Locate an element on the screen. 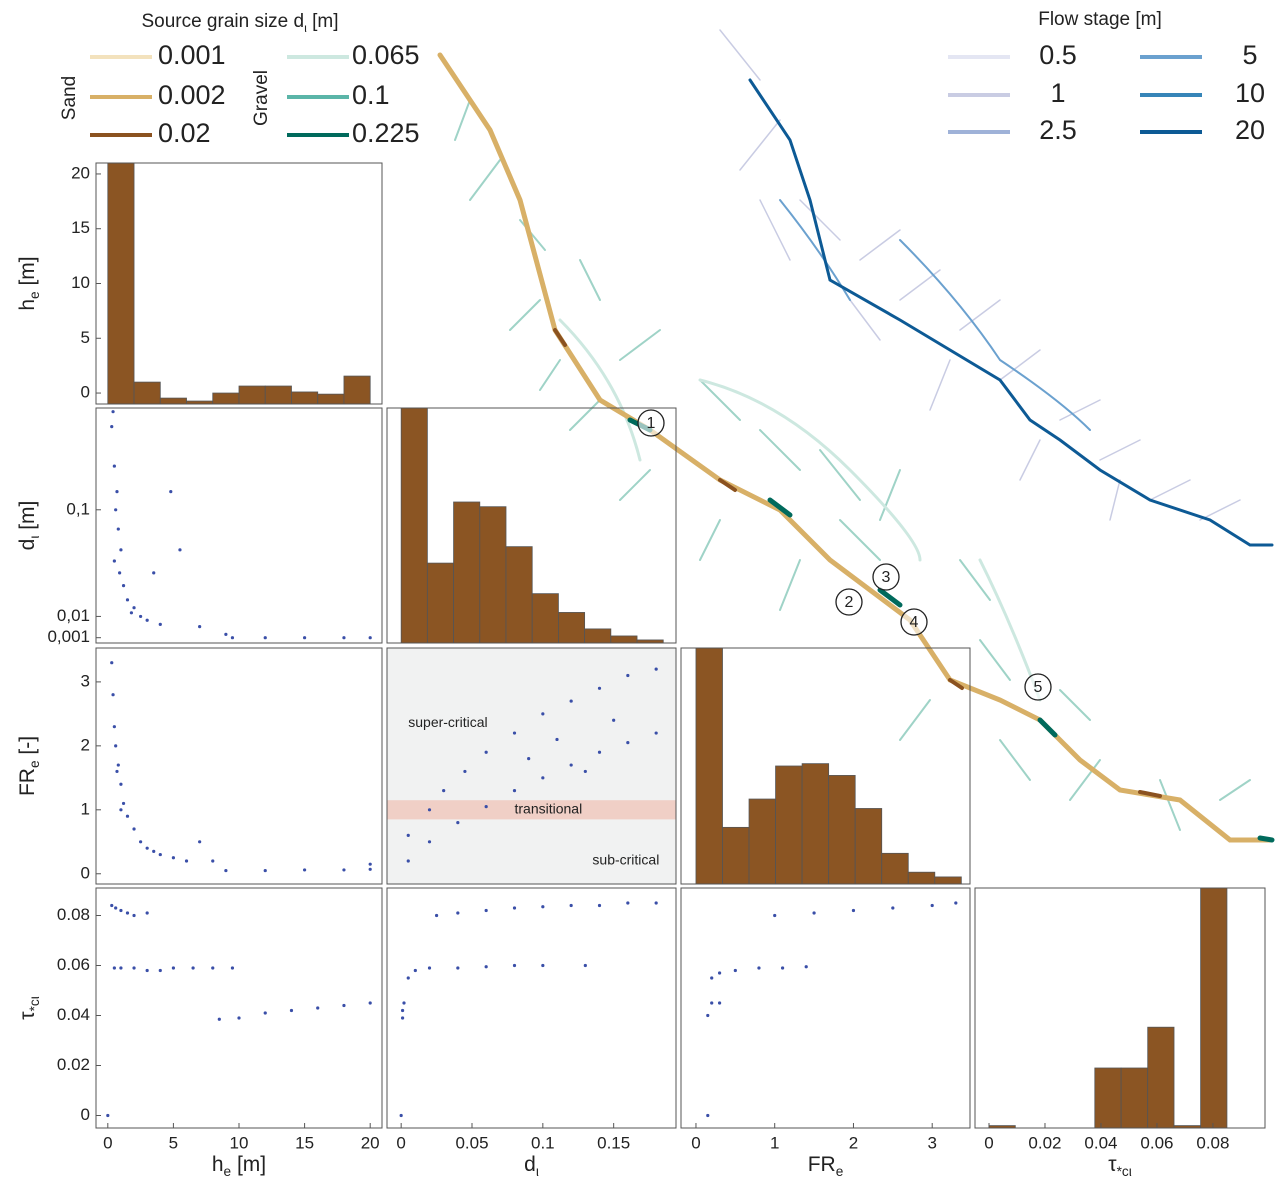 The height and width of the screenshot is (1193, 1276). annotation: sub-critical is located at coordinates (625, 860).